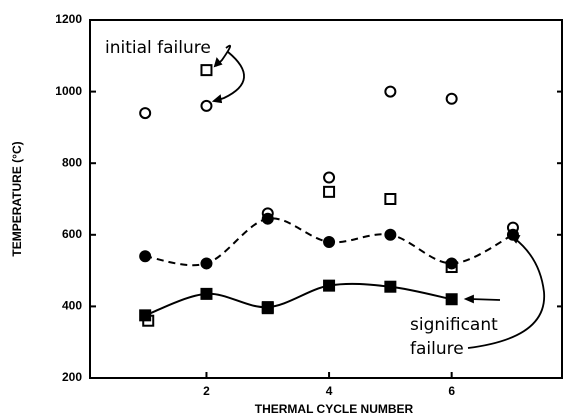 The height and width of the screenshot is (419, 564). I want to click on x-tick-label: 6, so click(451, 391).